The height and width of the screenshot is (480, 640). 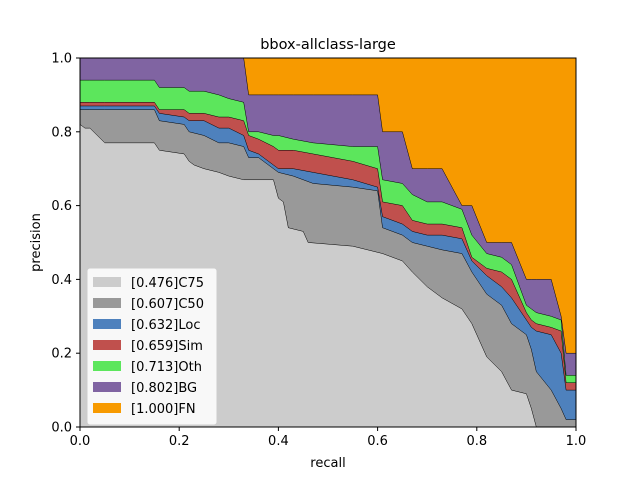 I want to click on legend-label: [0.713]Oth, so click(x=166, y=367).